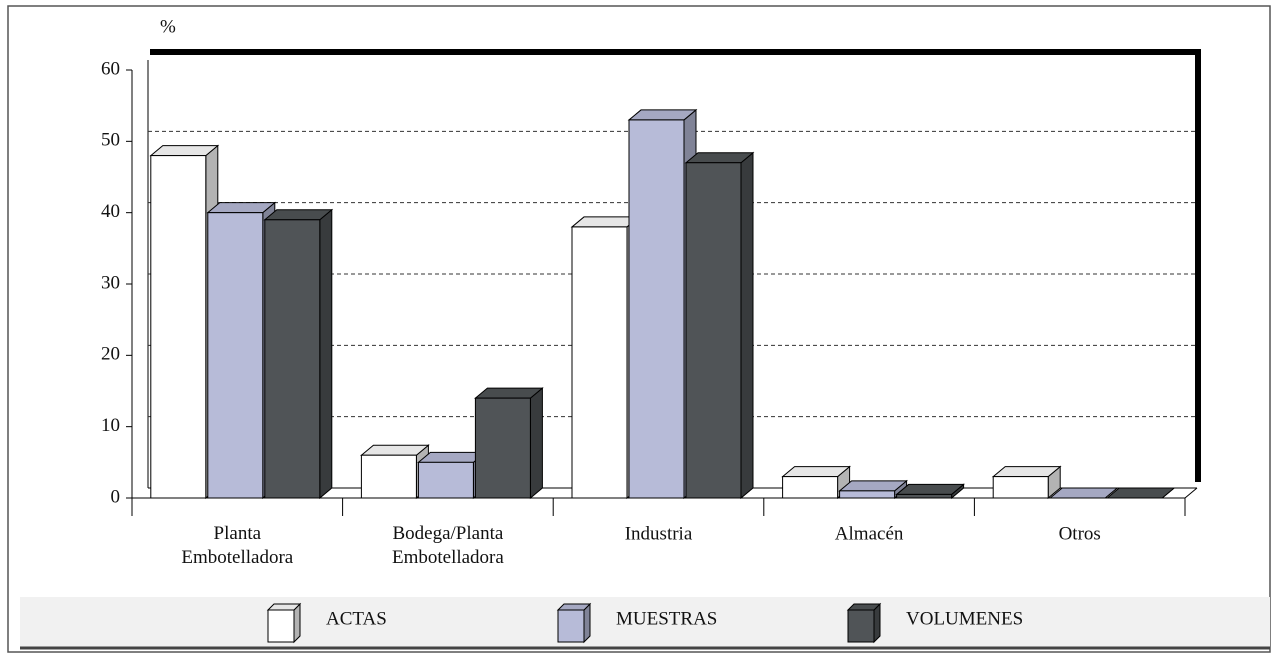 The height and width of the screenshot is (658, 1274). Describe the element at coordinates (116, 496) in the screenshot. I see `y-tick-label: 0` at that location.